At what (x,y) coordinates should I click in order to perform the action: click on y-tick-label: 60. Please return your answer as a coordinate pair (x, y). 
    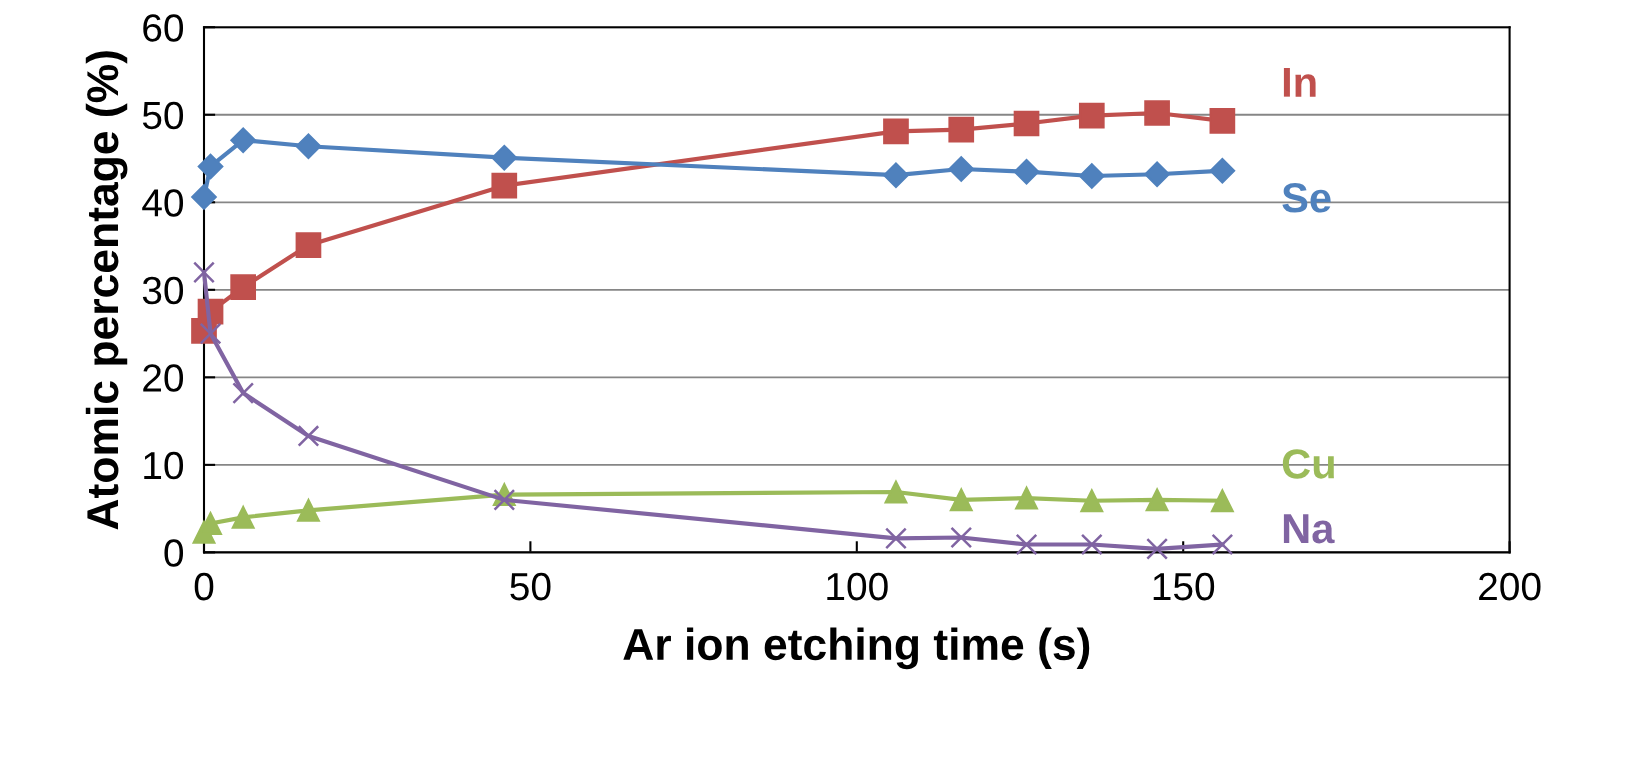
    Looking at the image, I should click on (163, 28).